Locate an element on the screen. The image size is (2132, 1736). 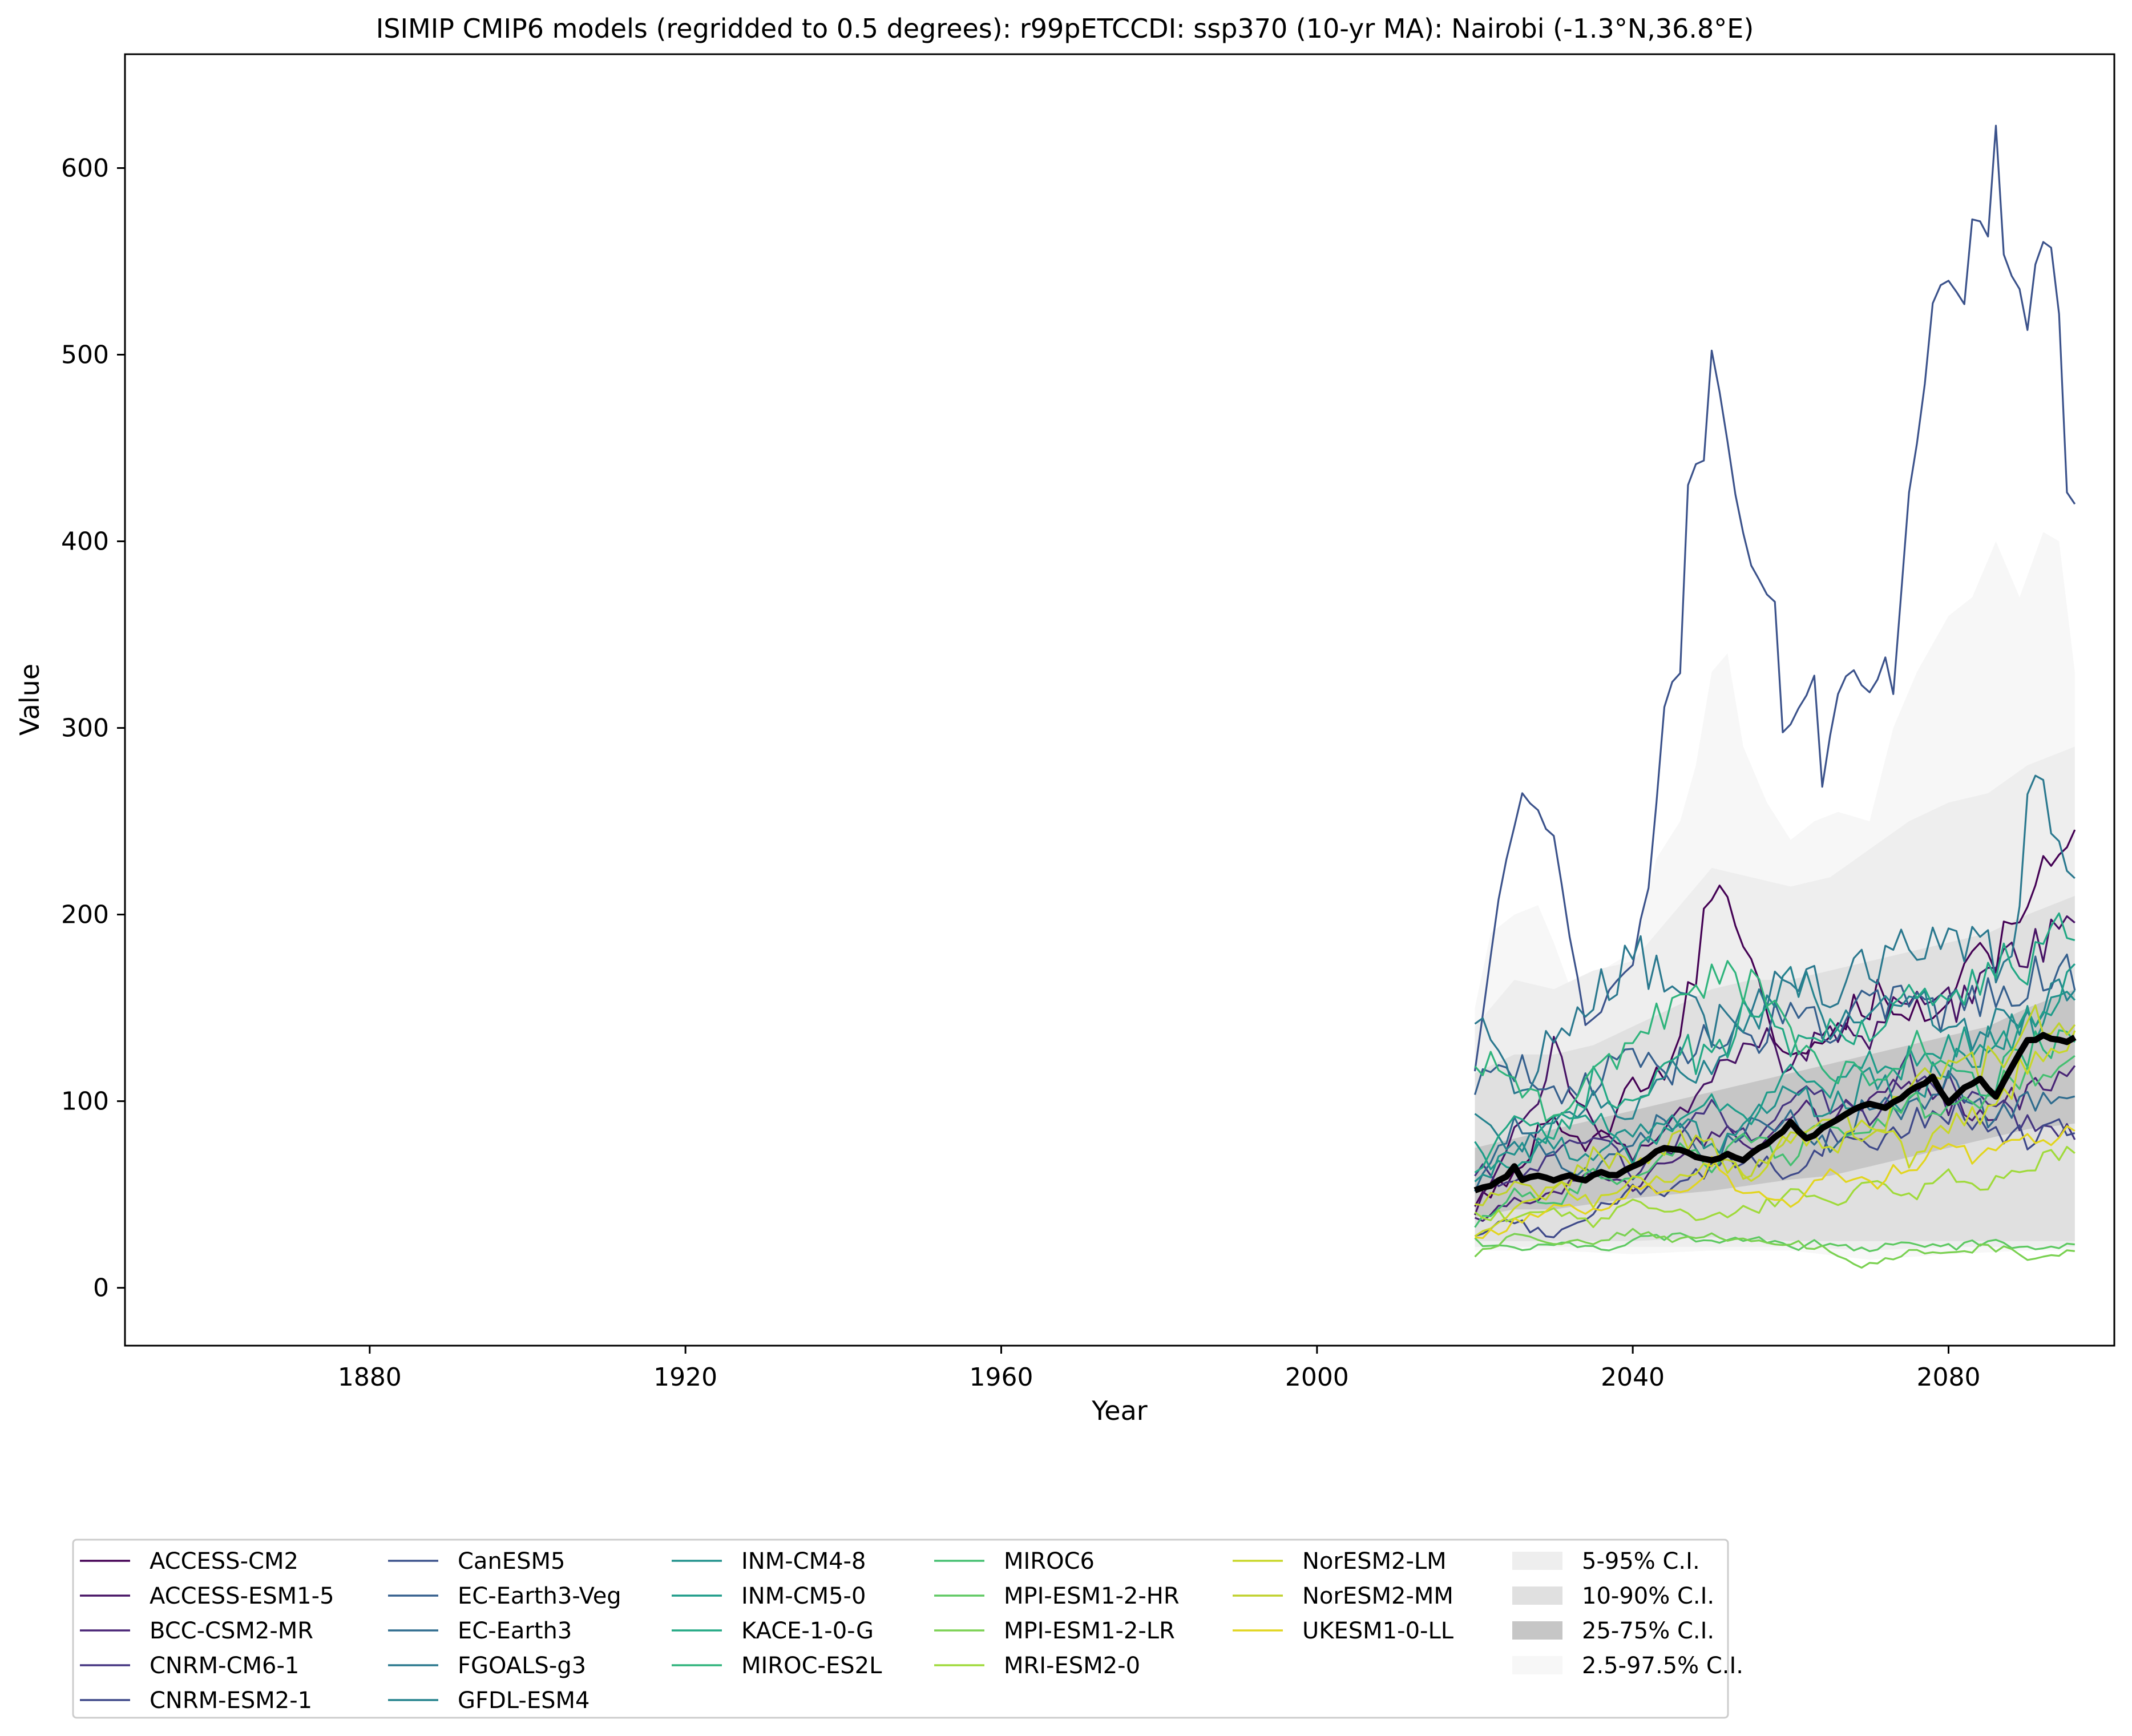
median-series is located at coordinates (1775, 1112).